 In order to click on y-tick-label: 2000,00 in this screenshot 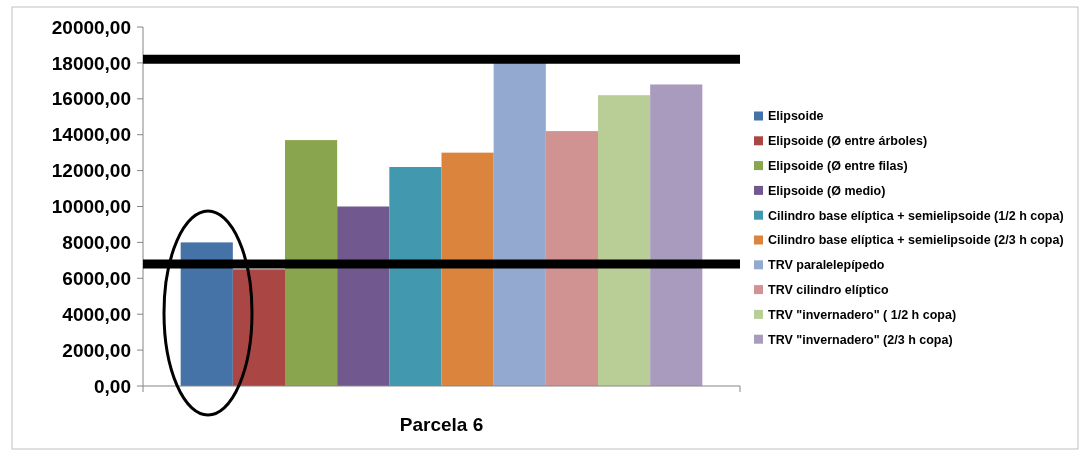, I will do `click(96, 350)`.